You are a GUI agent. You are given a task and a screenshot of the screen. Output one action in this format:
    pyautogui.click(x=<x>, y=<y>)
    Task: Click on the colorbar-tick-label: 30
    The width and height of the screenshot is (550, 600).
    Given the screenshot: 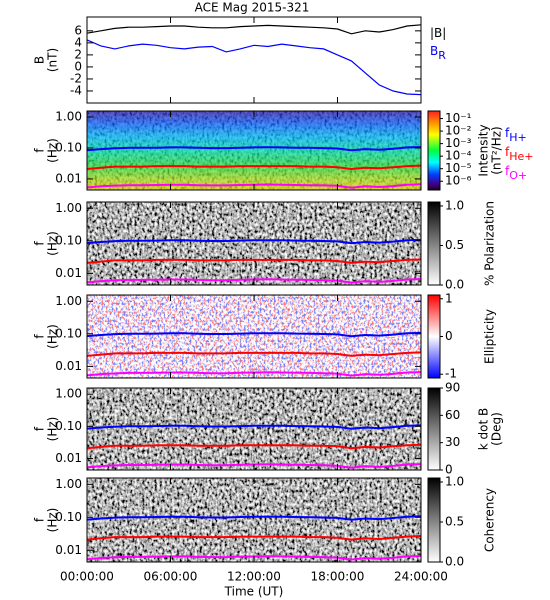 What is the action you would take?
    pyautogui.click(x=452, y=442)
    